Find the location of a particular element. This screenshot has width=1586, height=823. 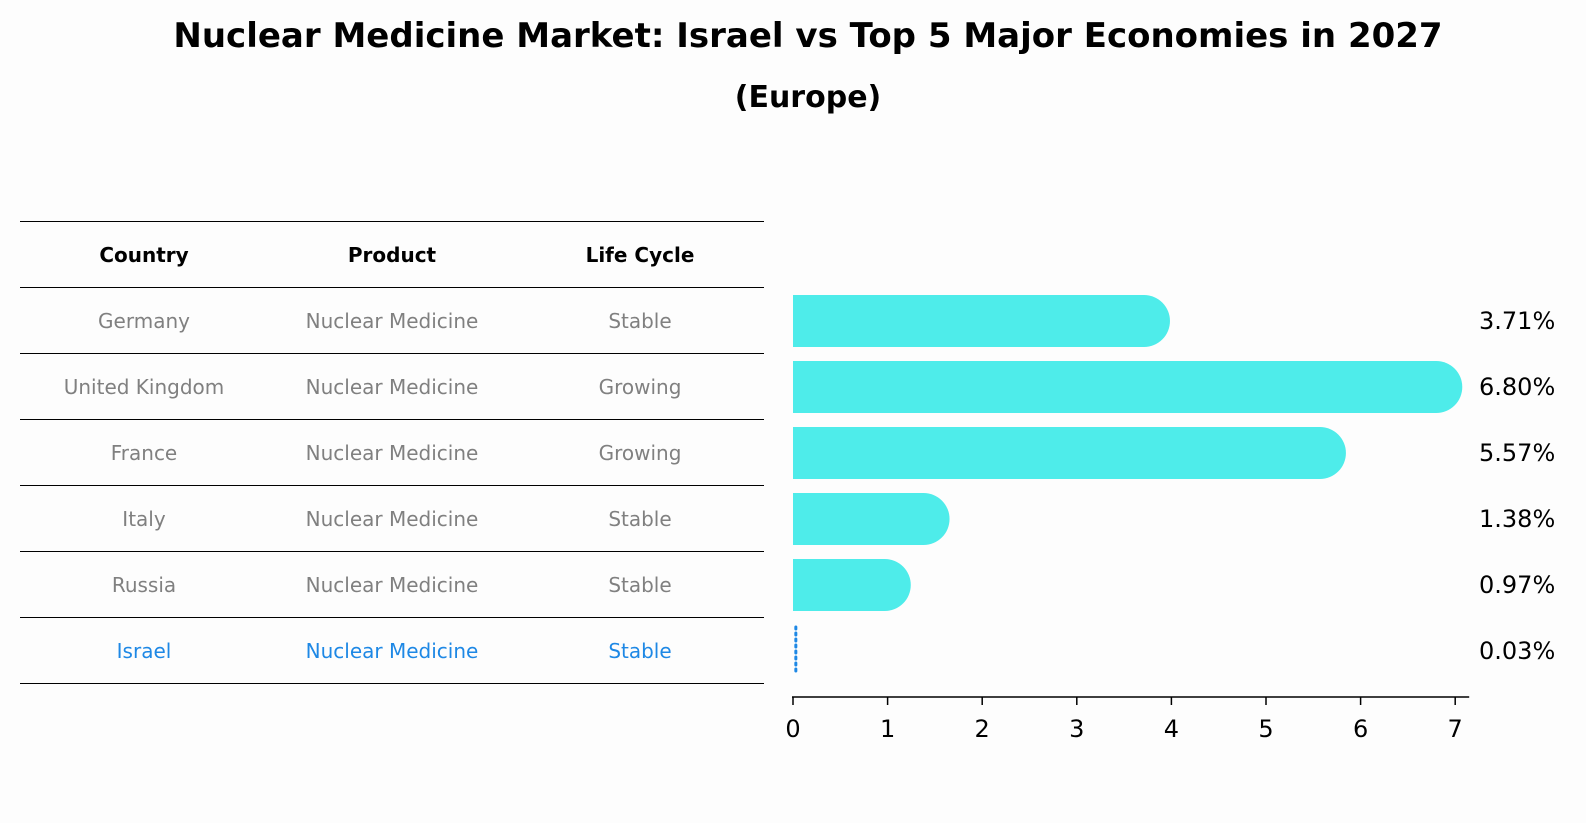

table-row: Germany Nuclear Medicine Stable is located at coordinates (392, 320).